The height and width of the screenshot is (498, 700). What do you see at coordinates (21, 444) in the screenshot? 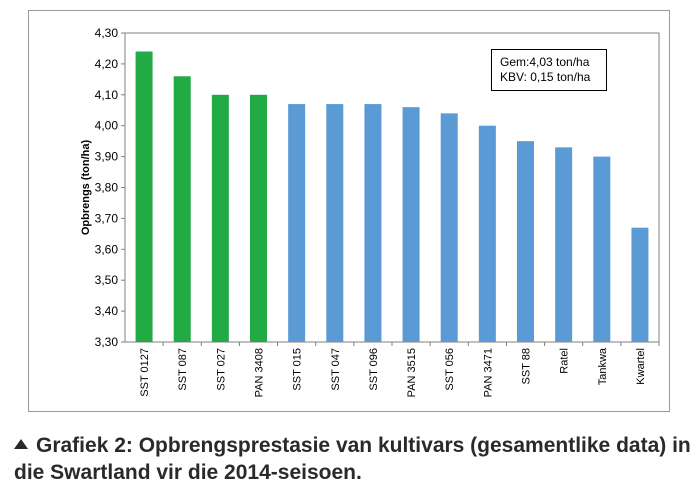
I see `caret-up-icon` at bounding box center [21, 444].